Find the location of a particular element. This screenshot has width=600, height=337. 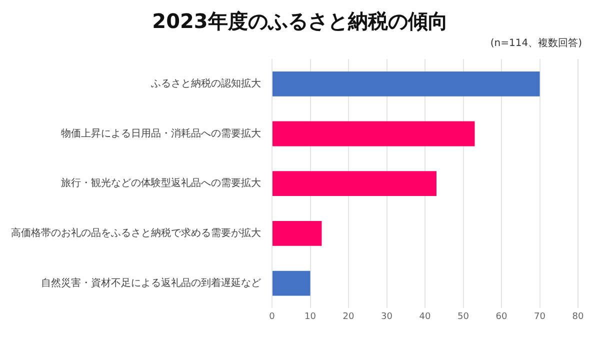

x-tick-label: 40 is located at coordinates (425, 317).